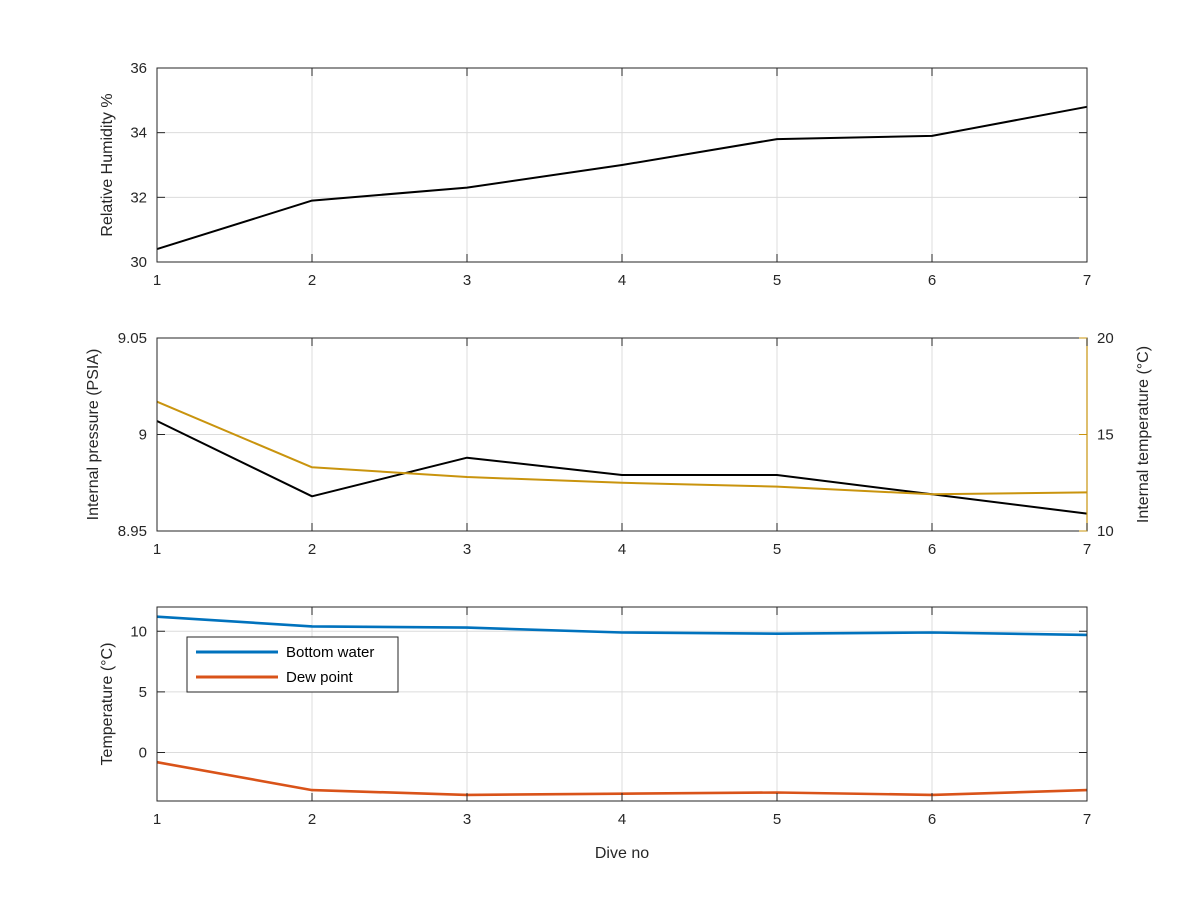 The width and height of the screenshot is (1200, 900). Describe the element at coordinates (622, 626) in the screenshot. I see `series-line-bottom-water` at that location.